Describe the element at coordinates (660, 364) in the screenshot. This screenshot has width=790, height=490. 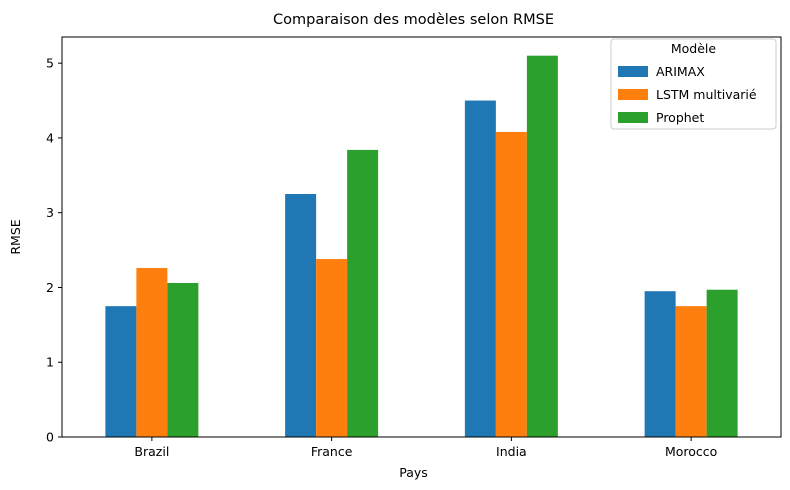
I see `bar-arimax-morocco` at that location.